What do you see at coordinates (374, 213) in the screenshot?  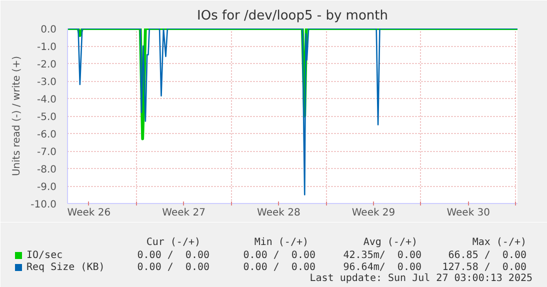 I see `x-tick-label: Week 29` at bounding box center [374, 213].